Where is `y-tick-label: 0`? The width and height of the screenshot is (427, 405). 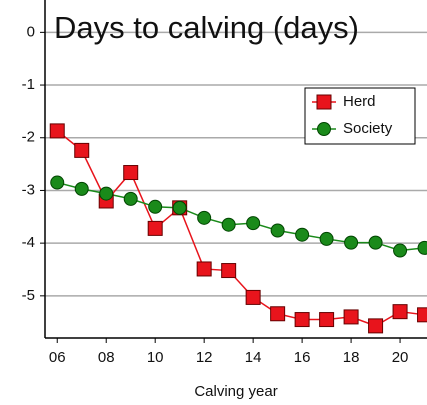 y-tick-label: 0 is located at coordinates (31, 31).